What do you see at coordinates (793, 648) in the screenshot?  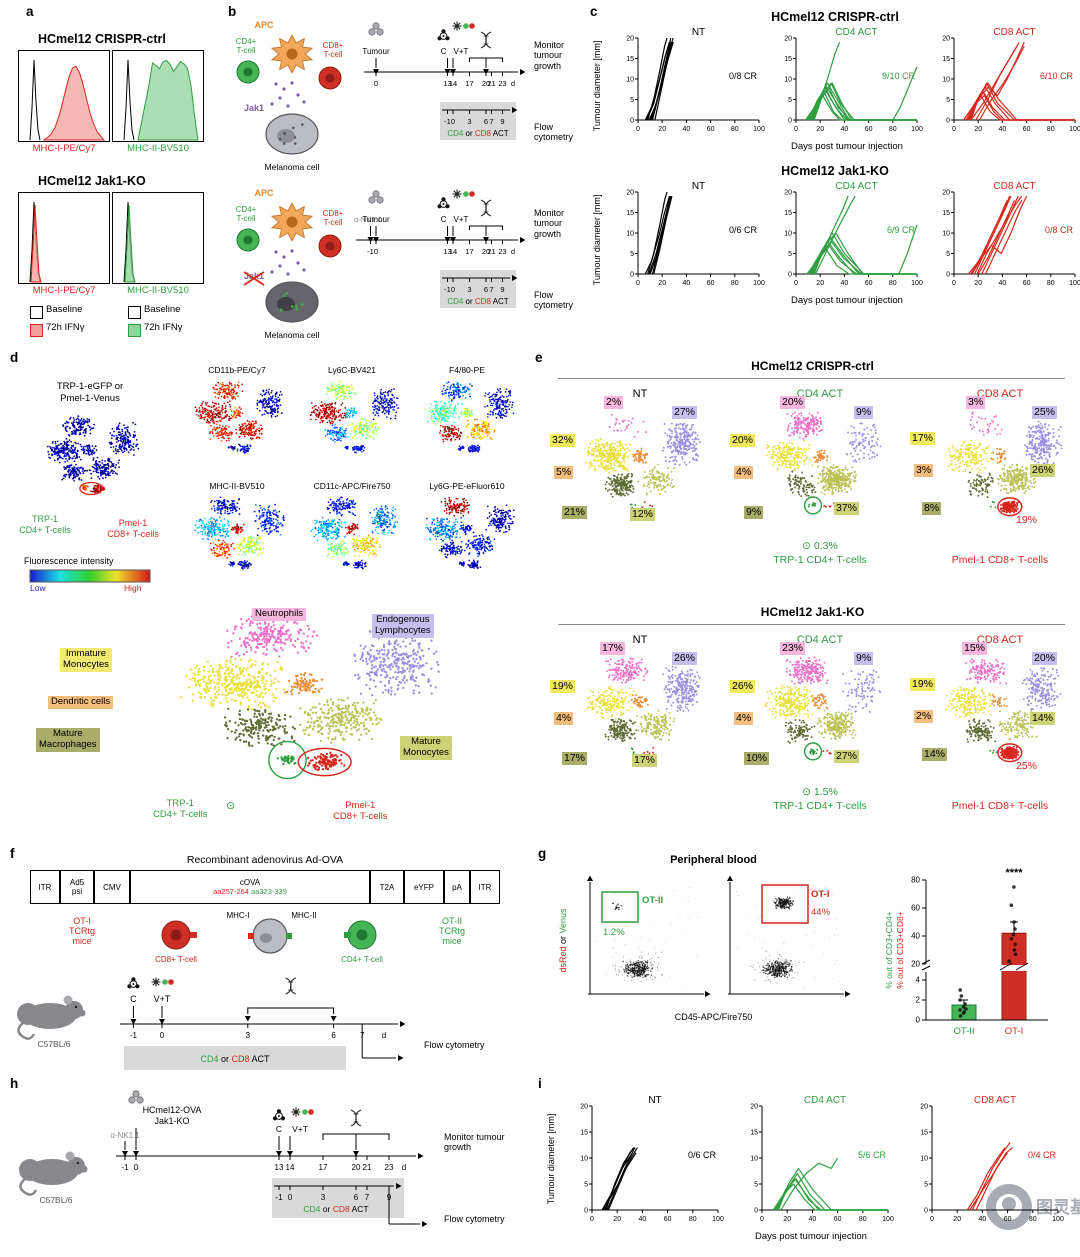 I see `percent-badge: 23%` at bounding box center [793, 648].